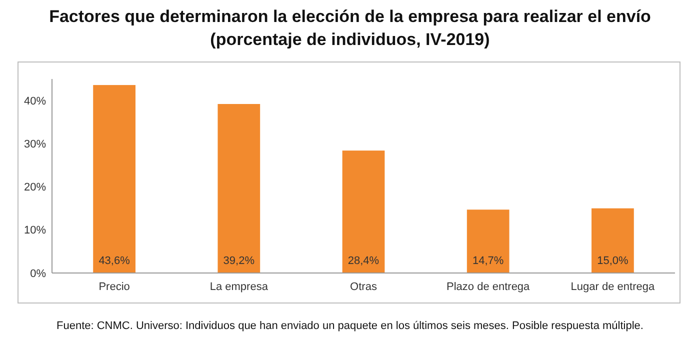 Image resolution: width=700 pixels, height=342 pixels. Describe the element at coordinates (488, 287) in the screenshot. I see `x-tick-label: Plazo de entrega` at that location.